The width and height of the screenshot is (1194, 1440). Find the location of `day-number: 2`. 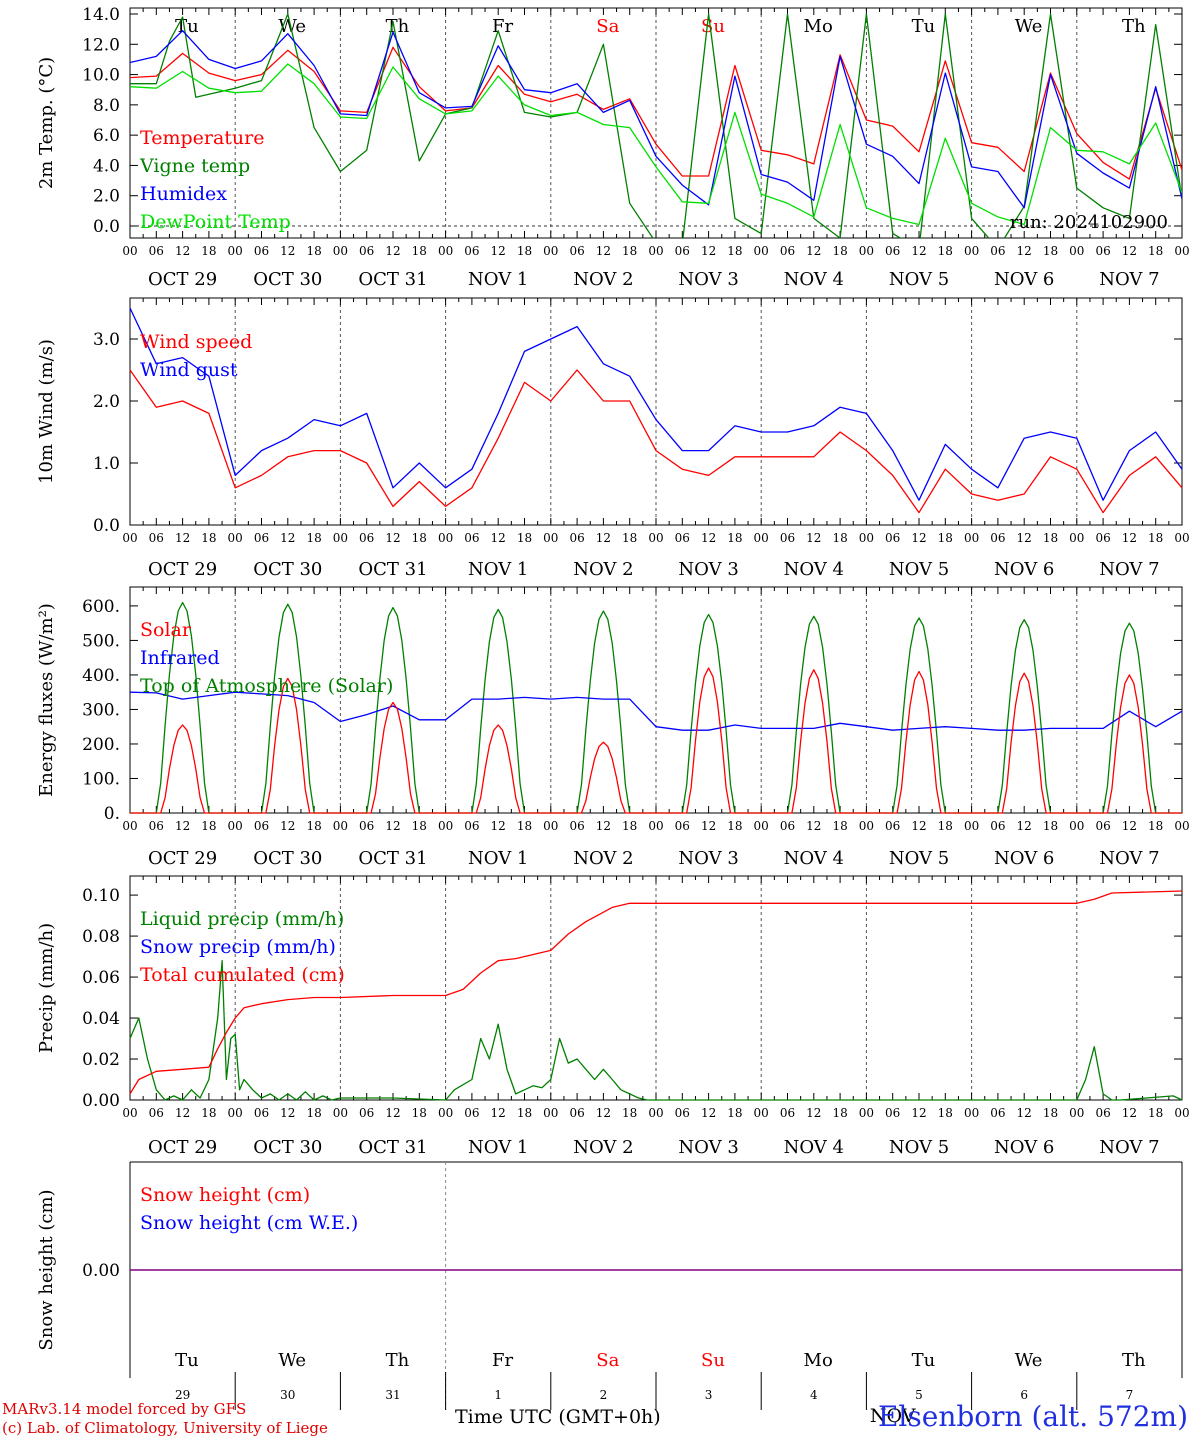

day-number: 2 is located at coordinates (604, 1395).